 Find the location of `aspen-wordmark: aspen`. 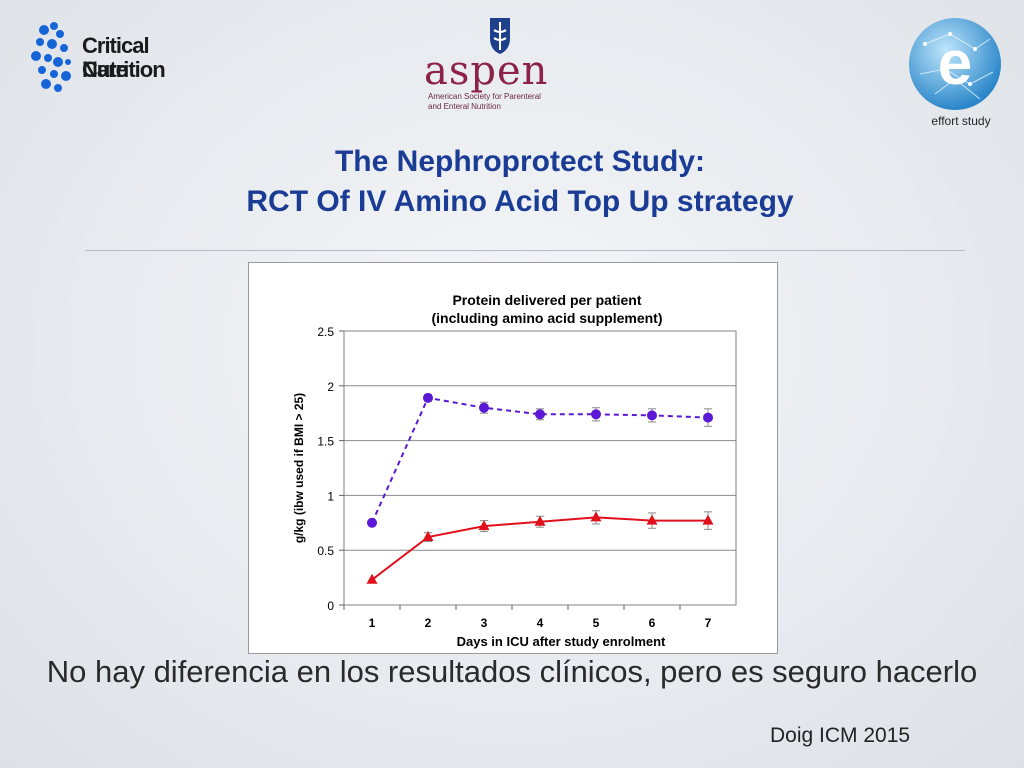

aspen-wordmark: aspen is located at coordinates (486, 71).